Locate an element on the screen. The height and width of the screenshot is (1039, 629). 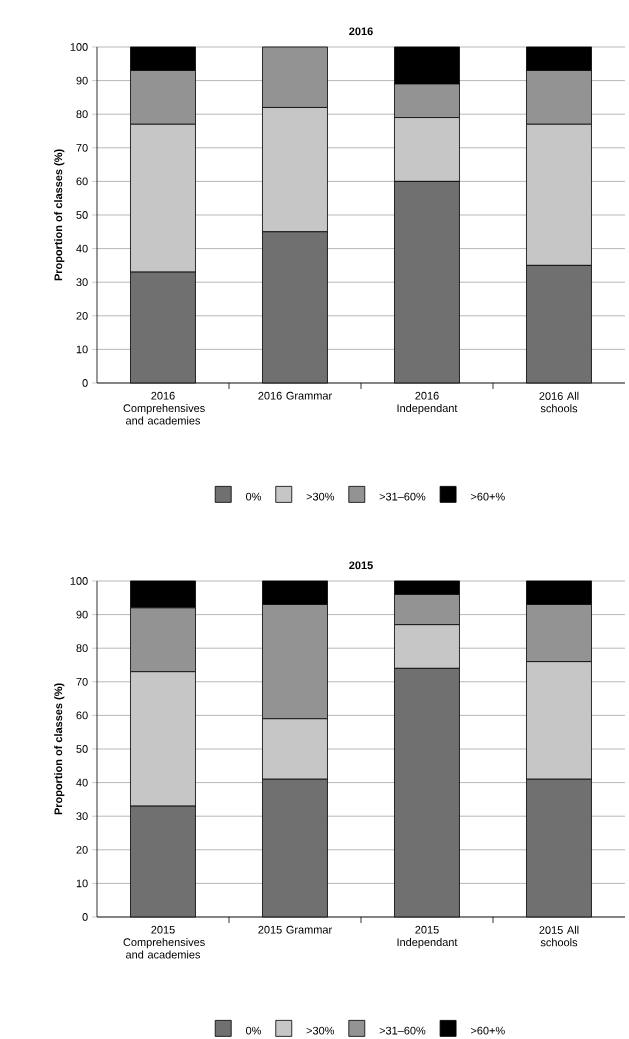
x-tick-label: 2015 Grammar is located at coordinates (295, 929).